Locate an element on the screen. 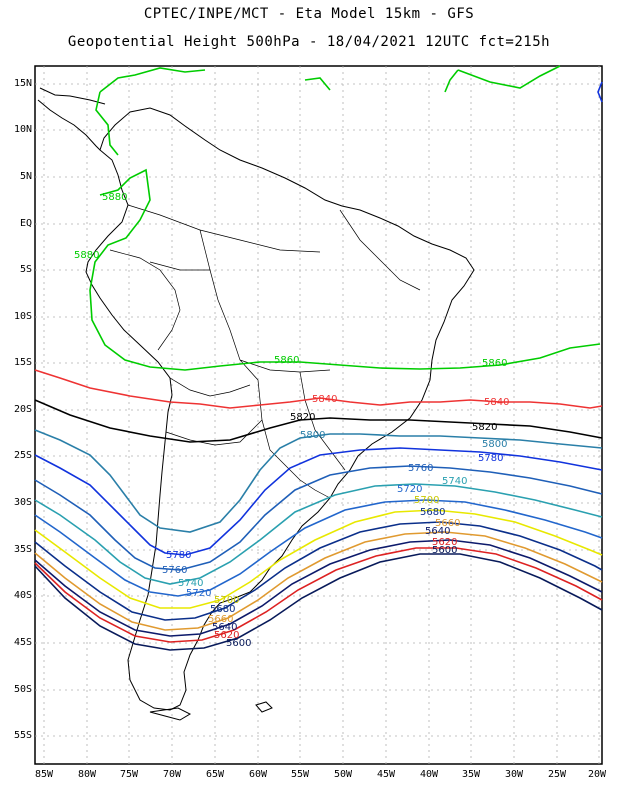  label-5640-west: 5640 is located at coordinates (224, 627).